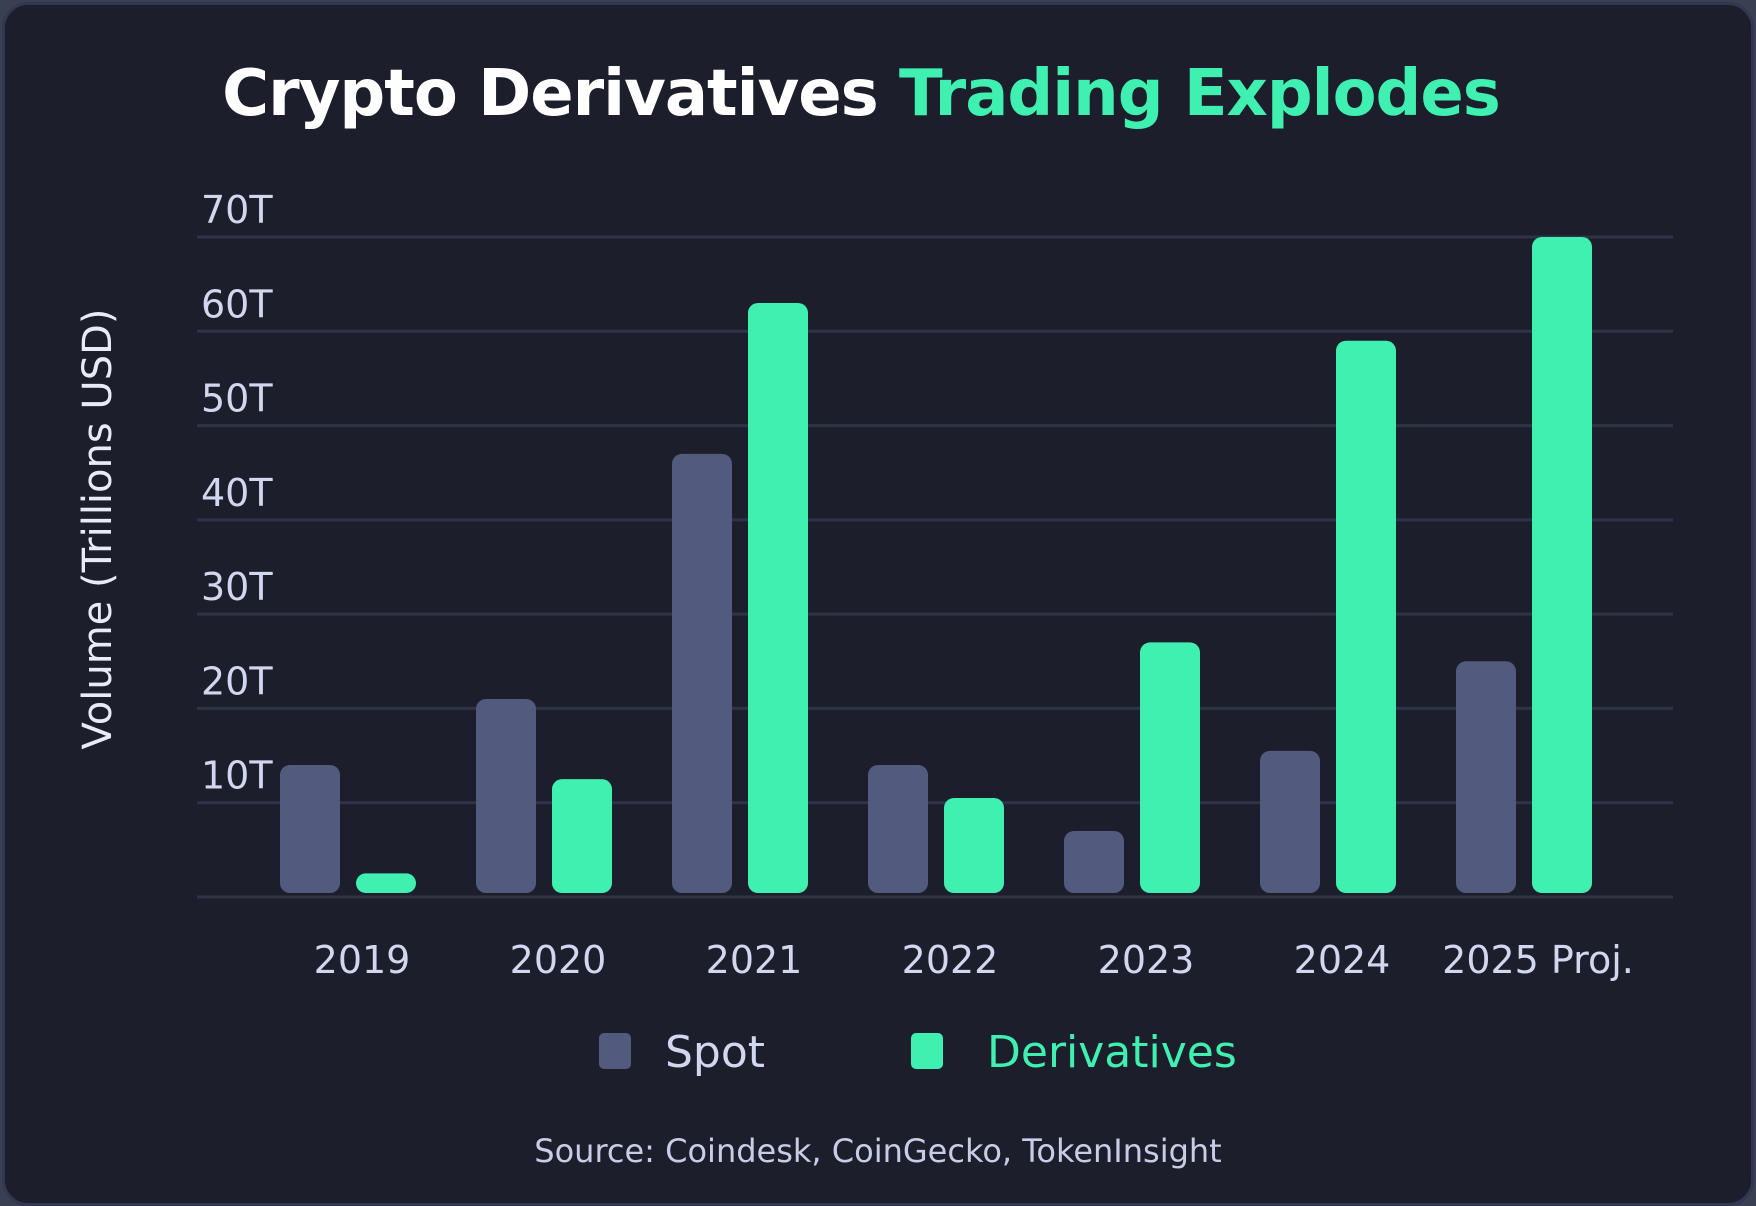 The width and height of the screenshot is (1756, 1206). What do you see at coordinates (615, 1051) in the screenshot?
I see `legend-swatch-spot` at bounding box center [615, 1051].